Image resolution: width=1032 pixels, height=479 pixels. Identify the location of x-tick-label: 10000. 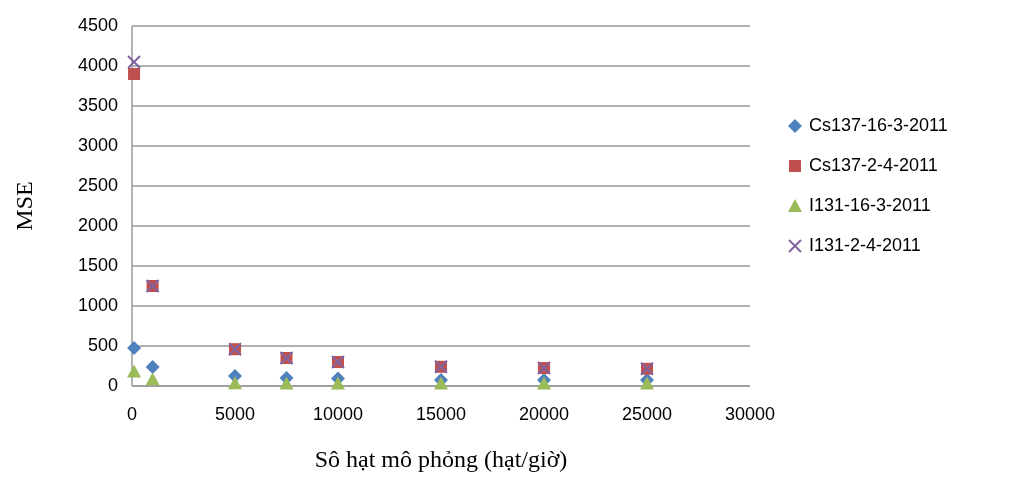
(338, 414).